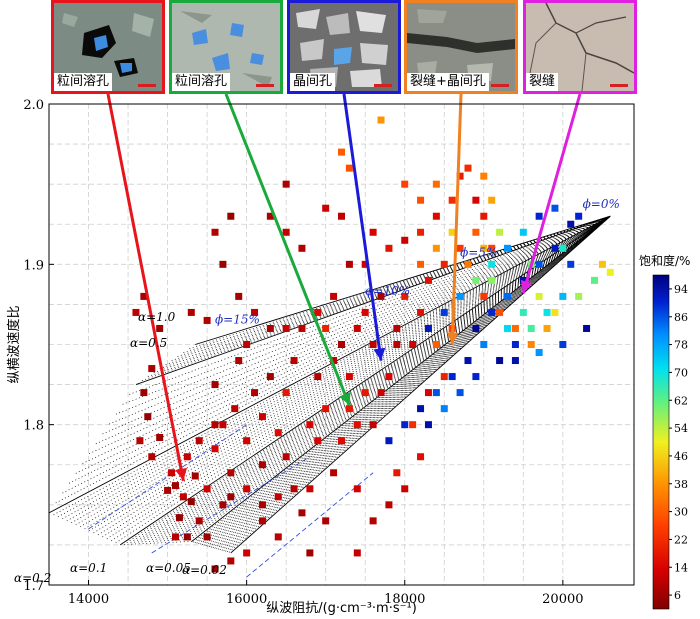  Describe the element at coordinates (681, 345) in the screenshot. I see `colorbar-tick-label: 78` at that location.